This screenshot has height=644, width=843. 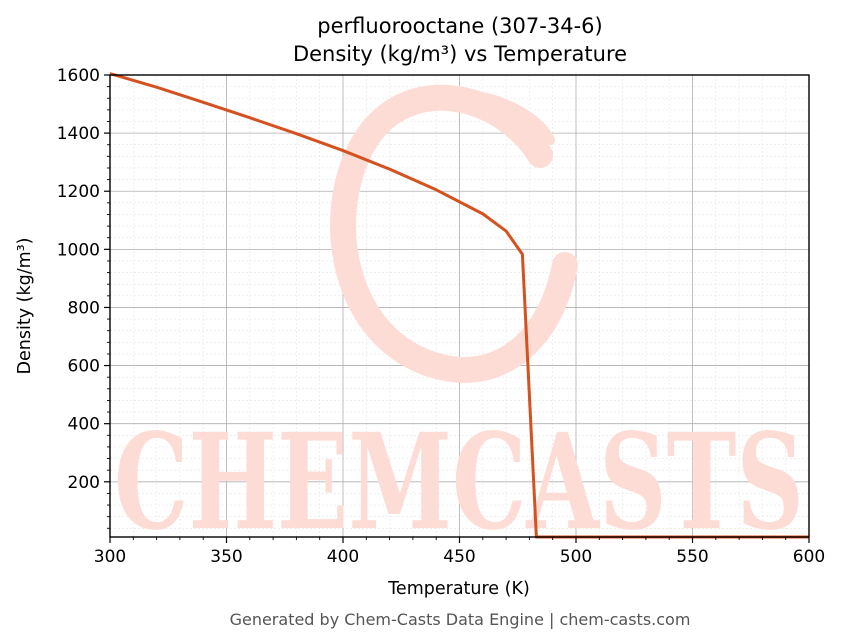 I want to click on y-tick-label: 1200, so click(x=78, y=192).